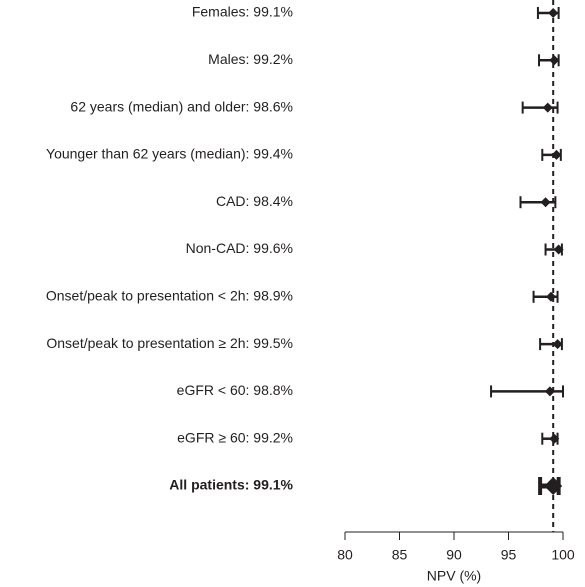 Image resolution: width=585 pixels, height=587 pixels. I want to click on x-tick-label: 85, so click(400, 555).